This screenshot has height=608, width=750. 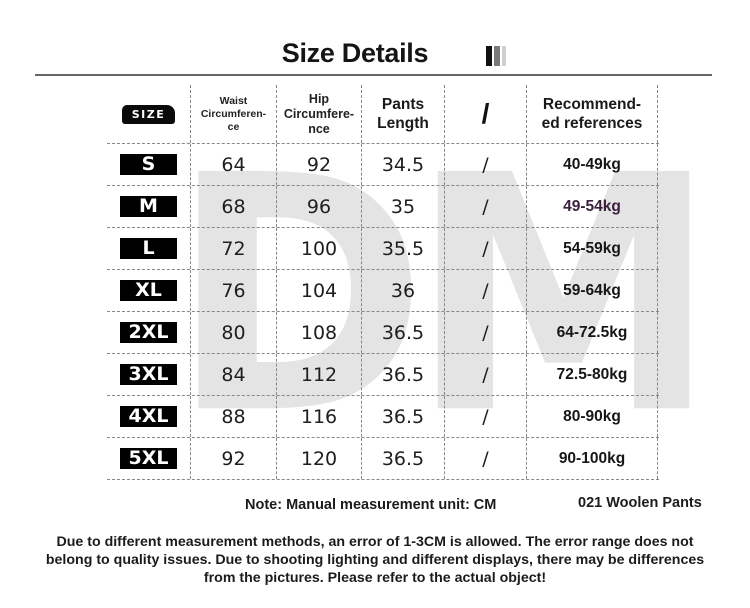 I want to click on weight-cell: 72.5-80kg, so click(x=592, y=374).